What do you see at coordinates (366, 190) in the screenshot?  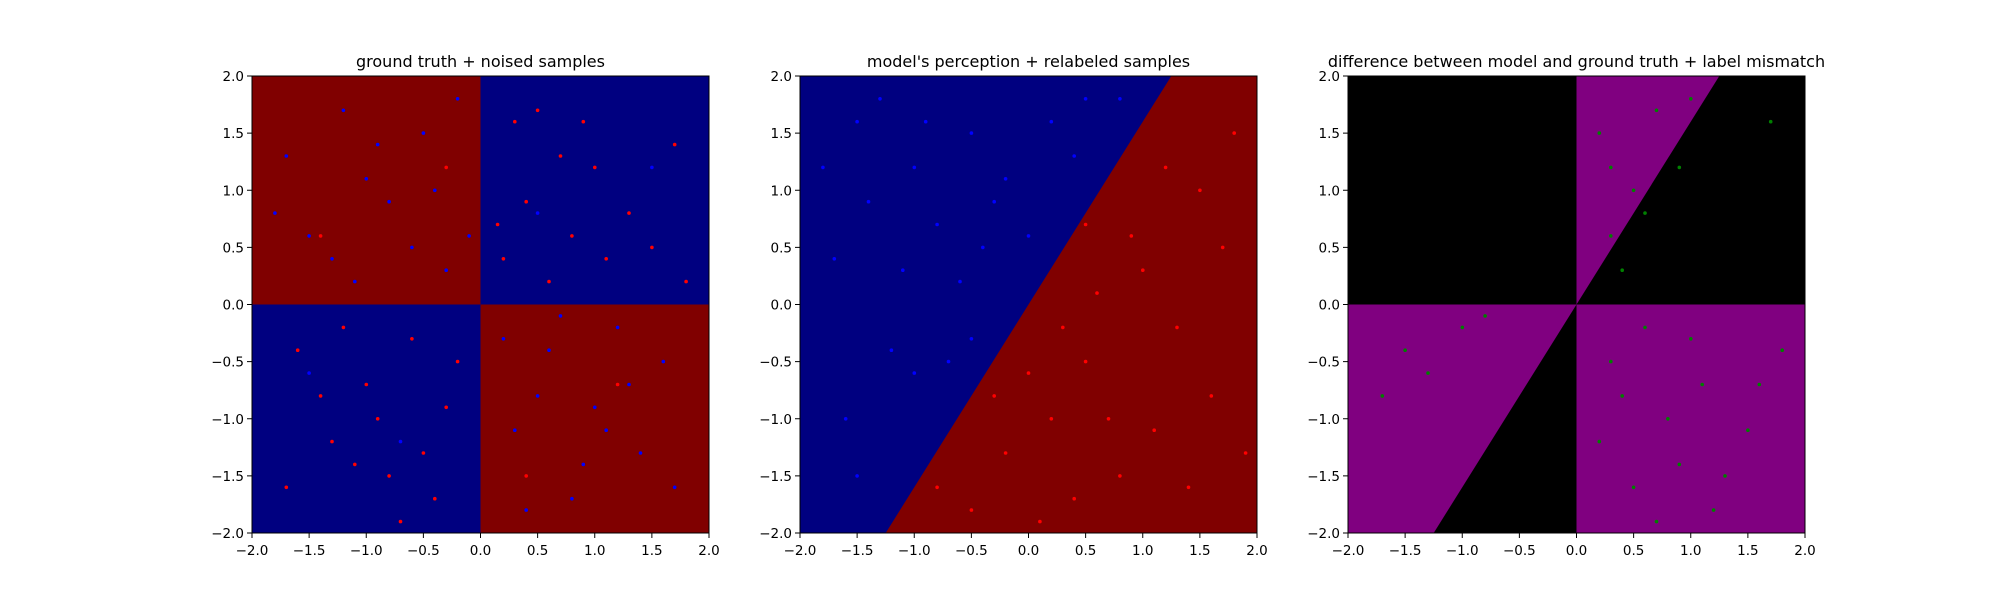 I see `region-top-left` at bounding box center [366, 190].